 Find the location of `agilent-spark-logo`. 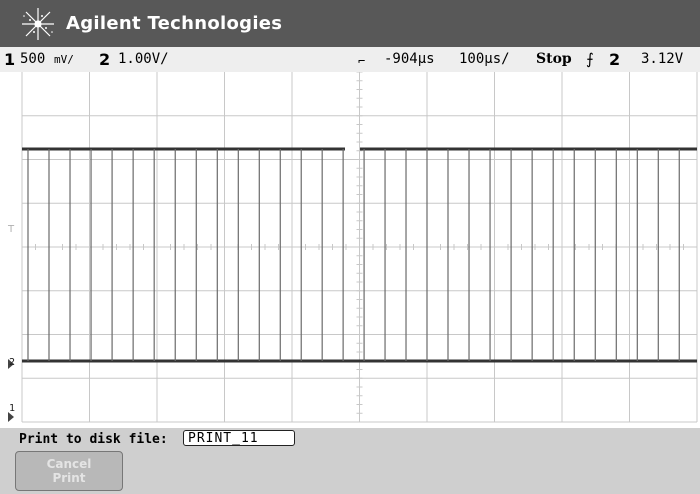

agilent-spark-logo is located at coordinates (38, 24).